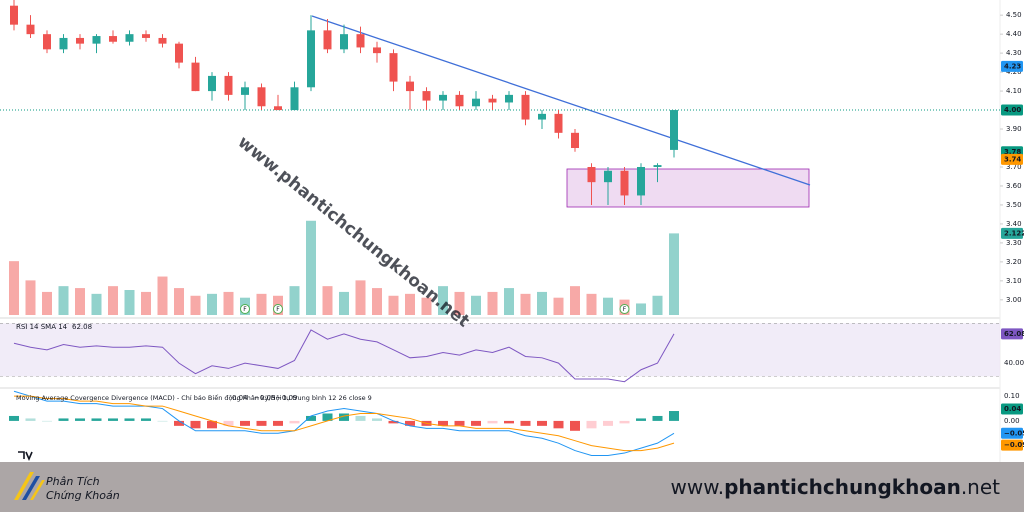 The image size is (1024, 512). I want to click on y-tick-label: 3.00, so click(1014, 300).